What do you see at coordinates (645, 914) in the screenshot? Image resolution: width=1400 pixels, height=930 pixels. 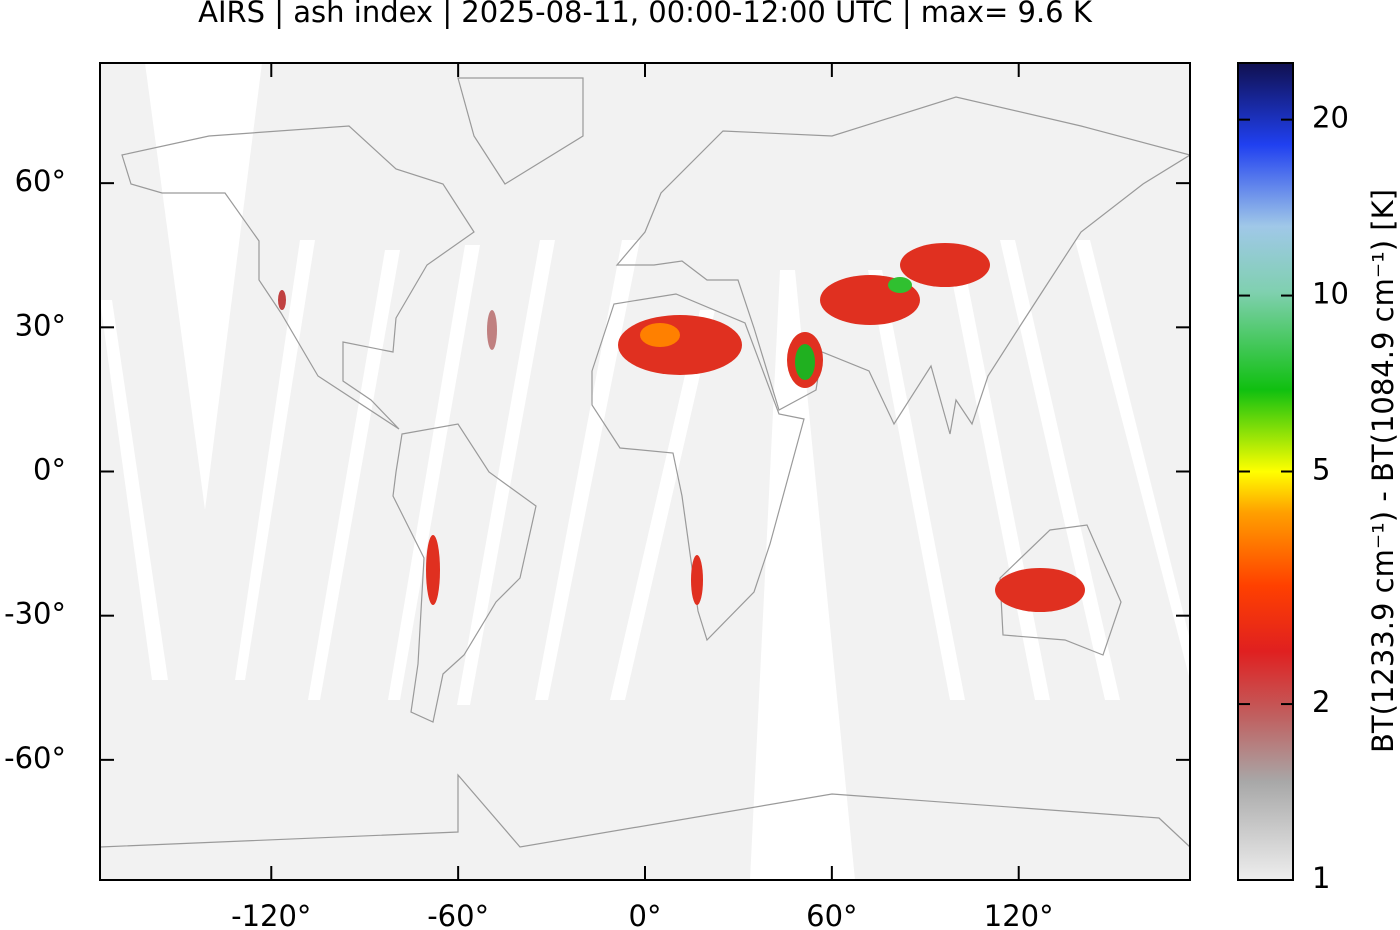 I see `x-tick-label: 0°` at bounding box center [645, 914].